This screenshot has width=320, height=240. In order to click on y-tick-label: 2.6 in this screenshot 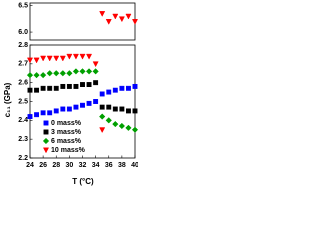, I will do `click(23, 83)`.